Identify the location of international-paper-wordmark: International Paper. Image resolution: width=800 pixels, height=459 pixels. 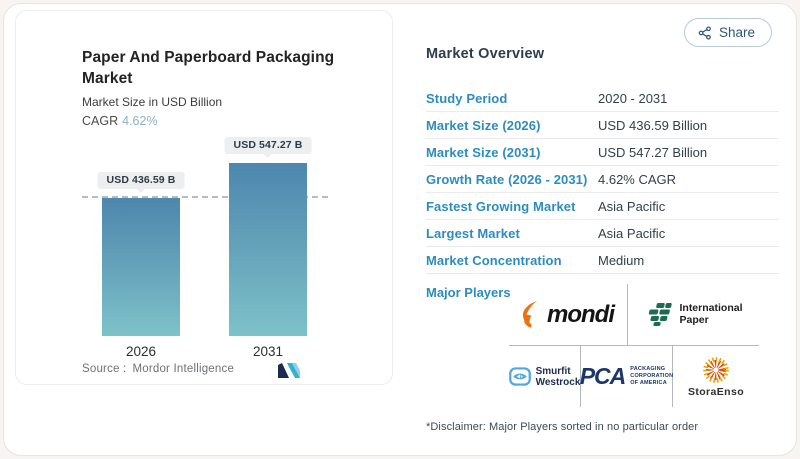
(711, 313).